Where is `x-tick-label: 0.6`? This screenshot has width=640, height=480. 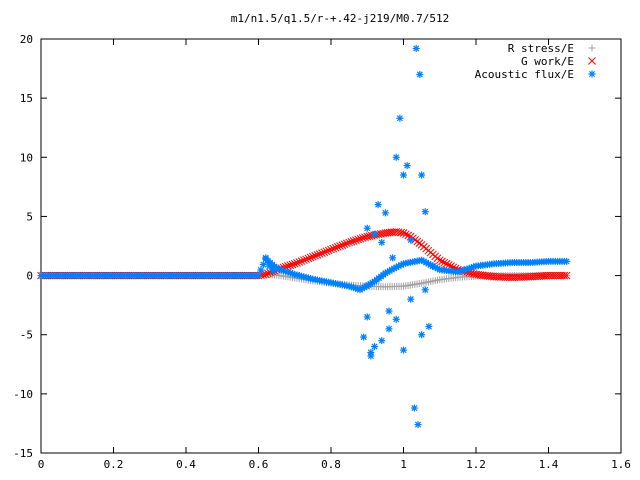 x-tick-label: 0.6 is located at coordinates (259, 464).